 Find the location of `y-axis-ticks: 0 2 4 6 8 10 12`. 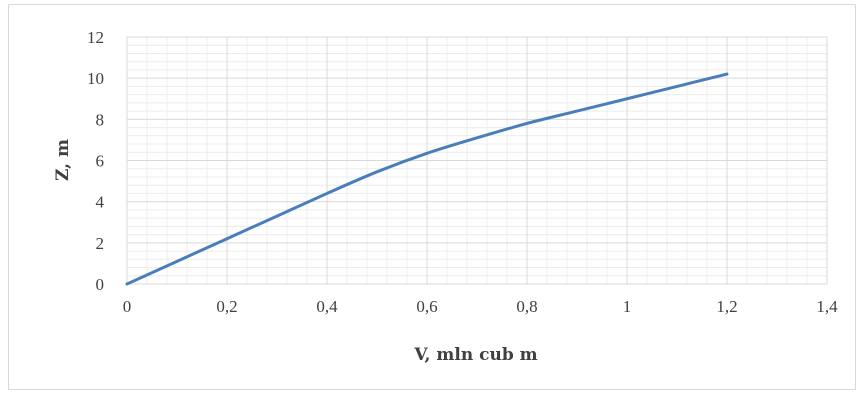

y-axis-ticks: 0 2 4 6 8 10 12 is located at coordinates (96, 161).